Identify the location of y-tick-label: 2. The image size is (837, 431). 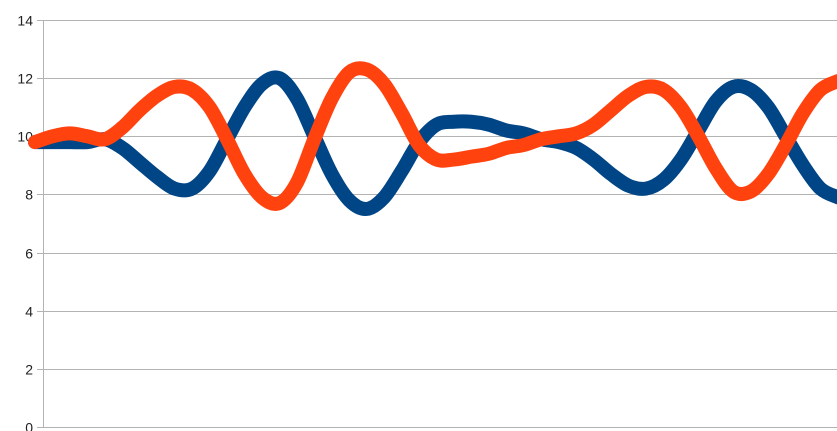
(29, 370).